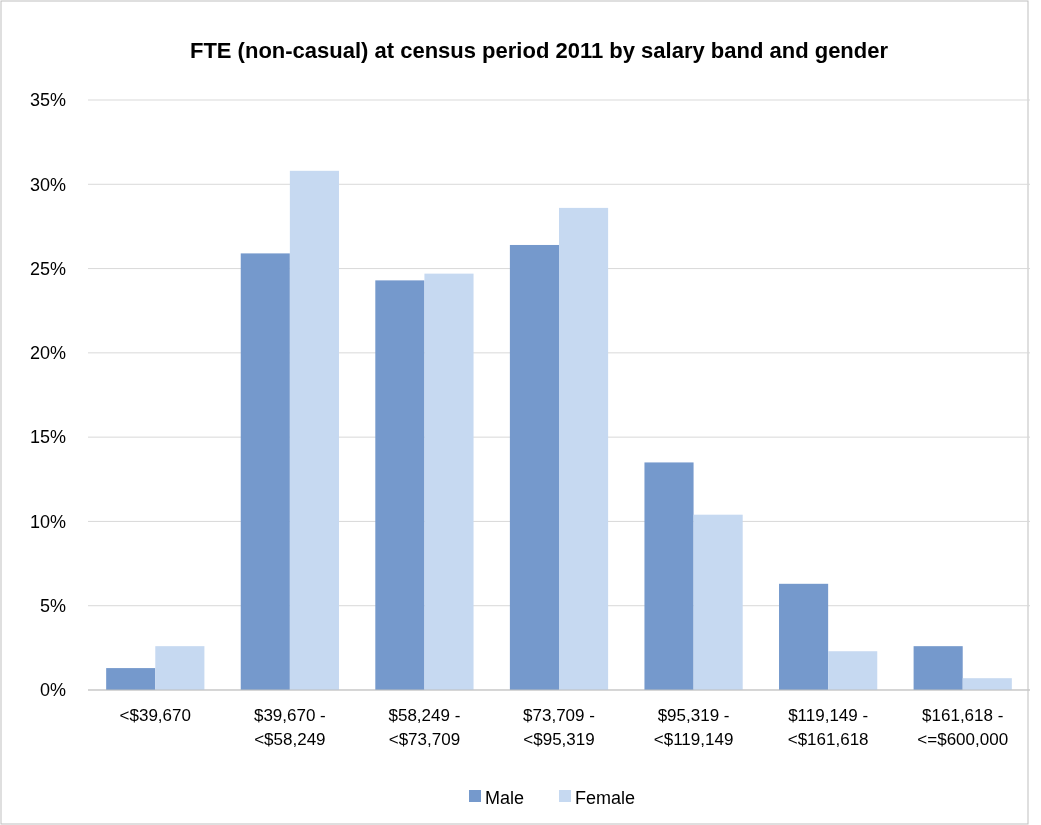  I want to click on y-tick-label: 15%, so click(47, 437).